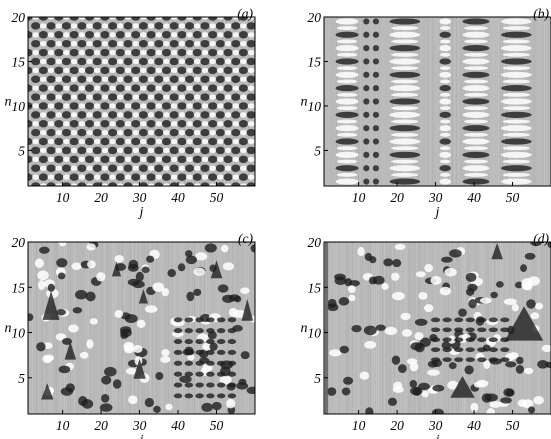  What do you see at coordinates (541, 238) in the screenshot?
I see `panel-label: (d)` at bounding box center [541, 238].